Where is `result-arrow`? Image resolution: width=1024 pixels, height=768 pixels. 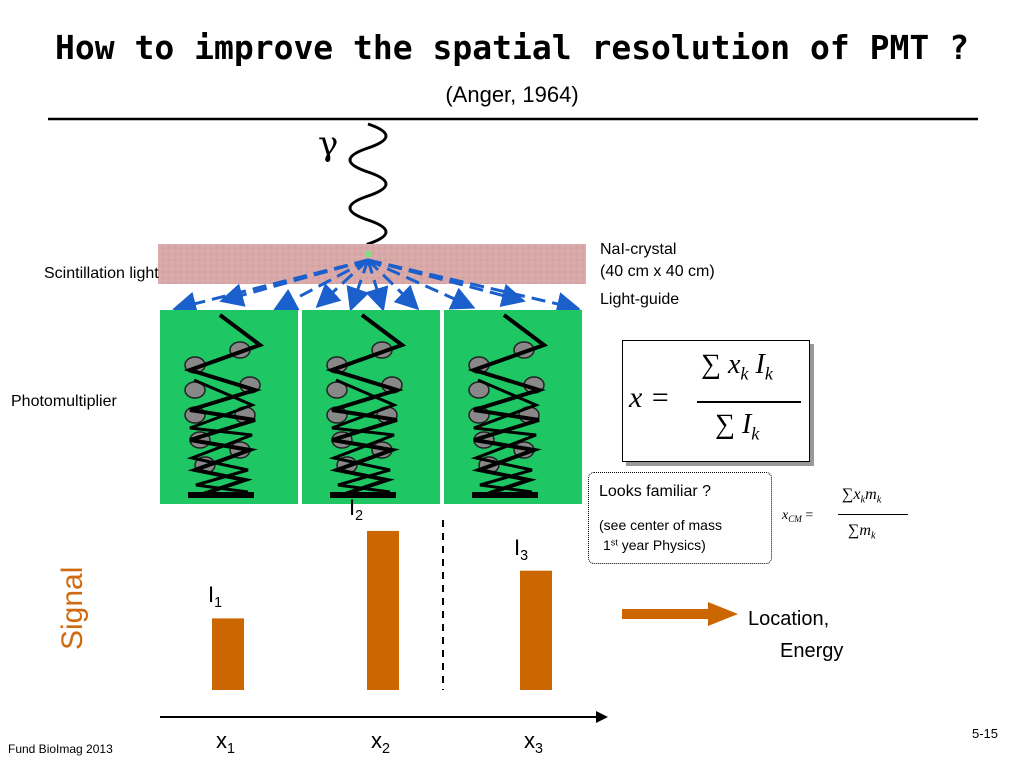 result-arrow is located at coordinates (680, 614).